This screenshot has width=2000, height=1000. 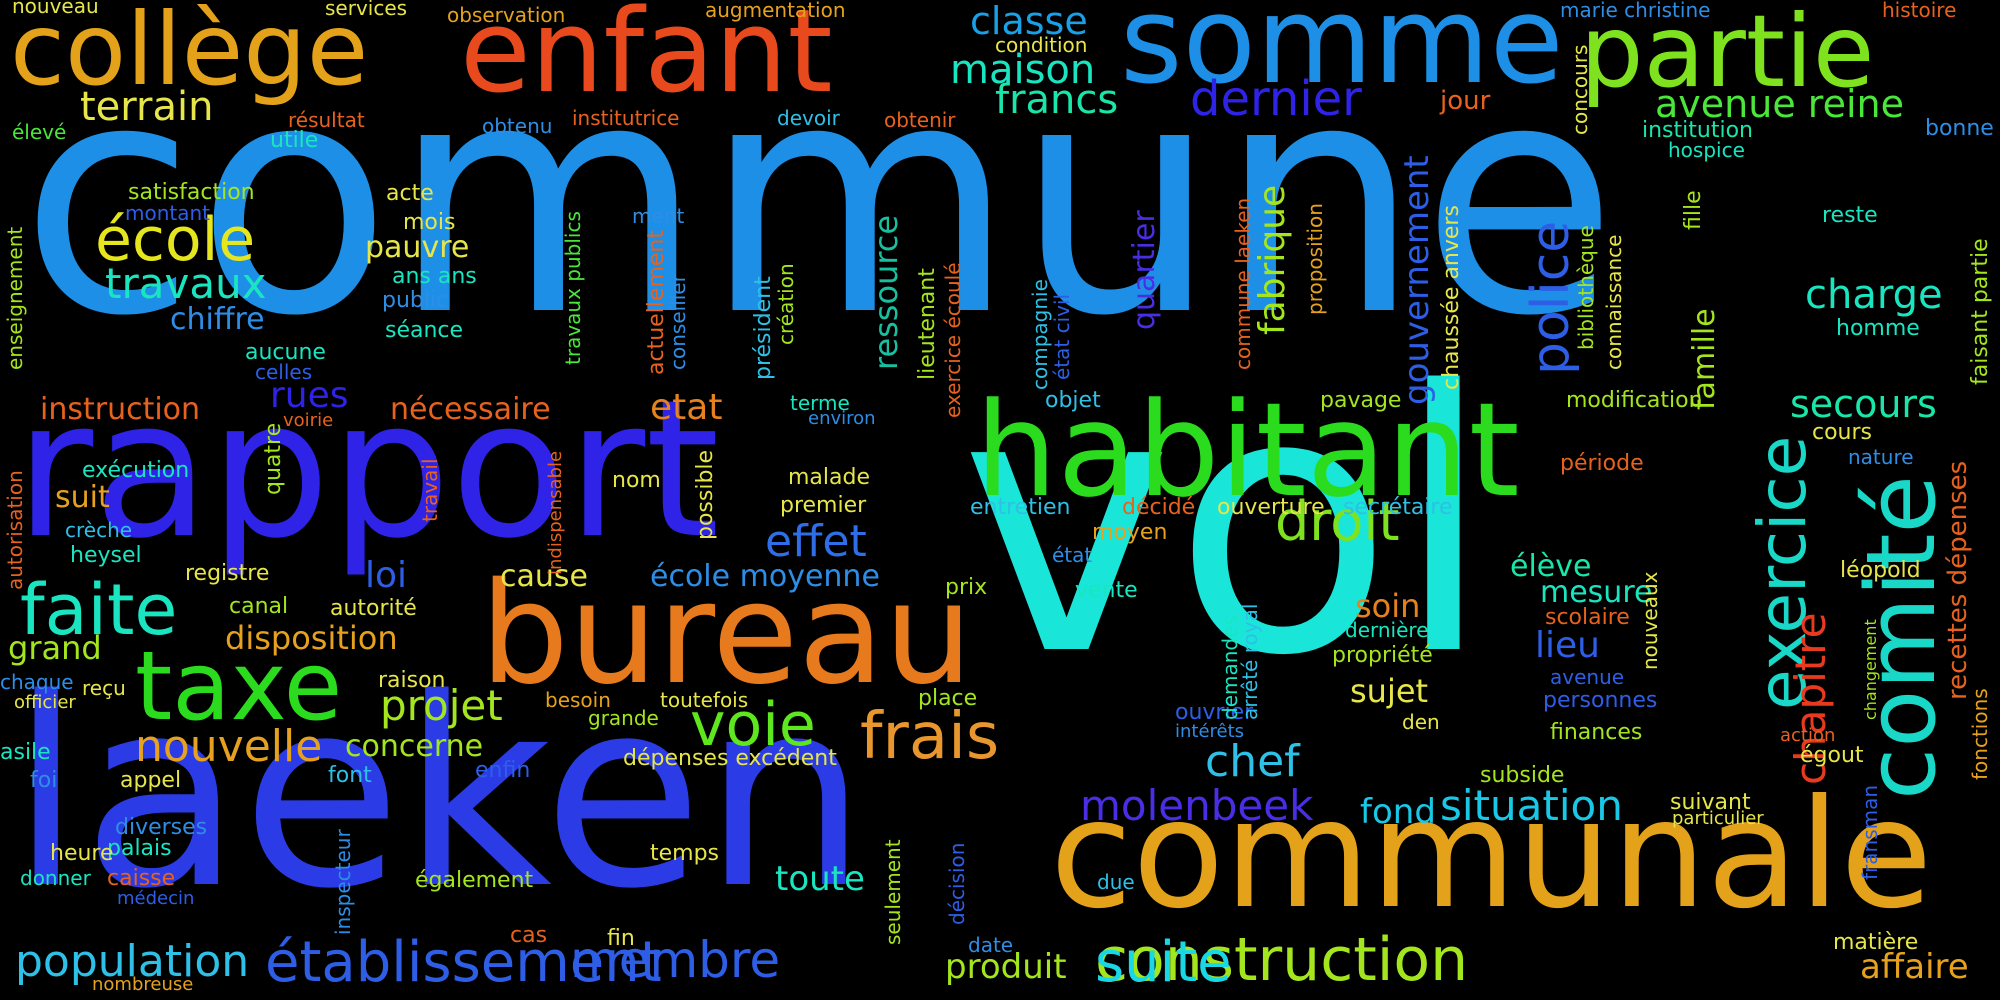 What do you see at coordinates (412, 680) in the screenshot?
I see `word-raison: raison` at bounding box center [412, 680].